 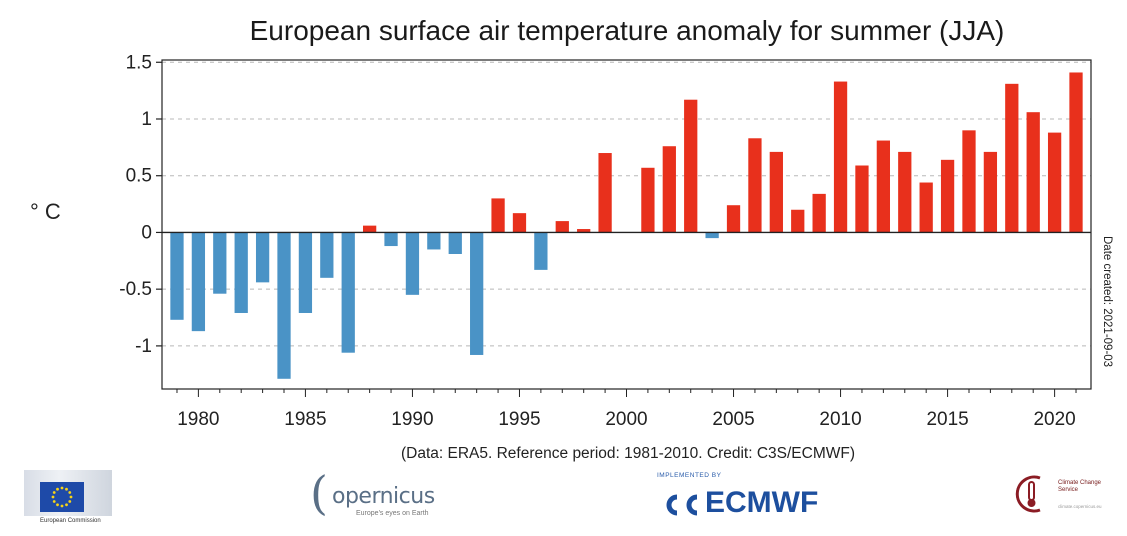 I want to click on eu-flag-icon, so click(x=62, y=497).